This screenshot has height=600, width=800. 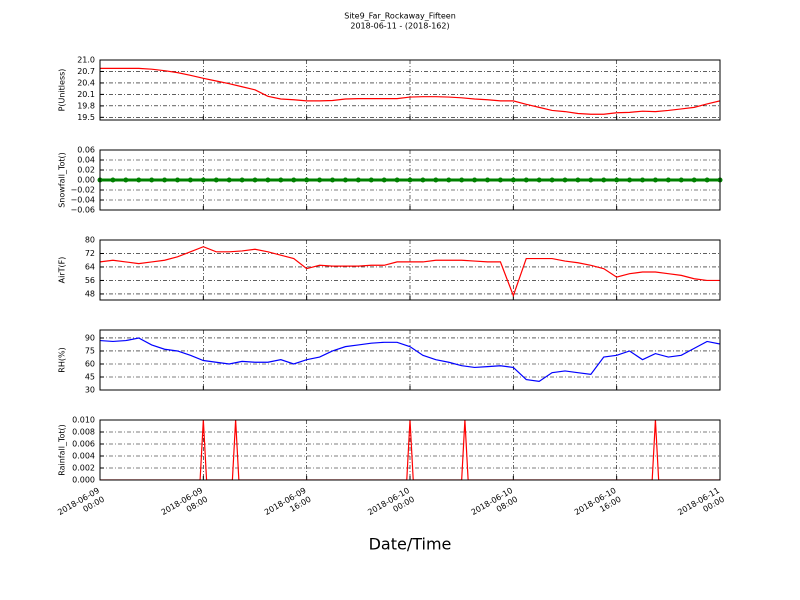 What do you see at coordinates (86, 170) in the screenshot?
I see `y-tick-label: 0.02` at bounding box center [86, 170].